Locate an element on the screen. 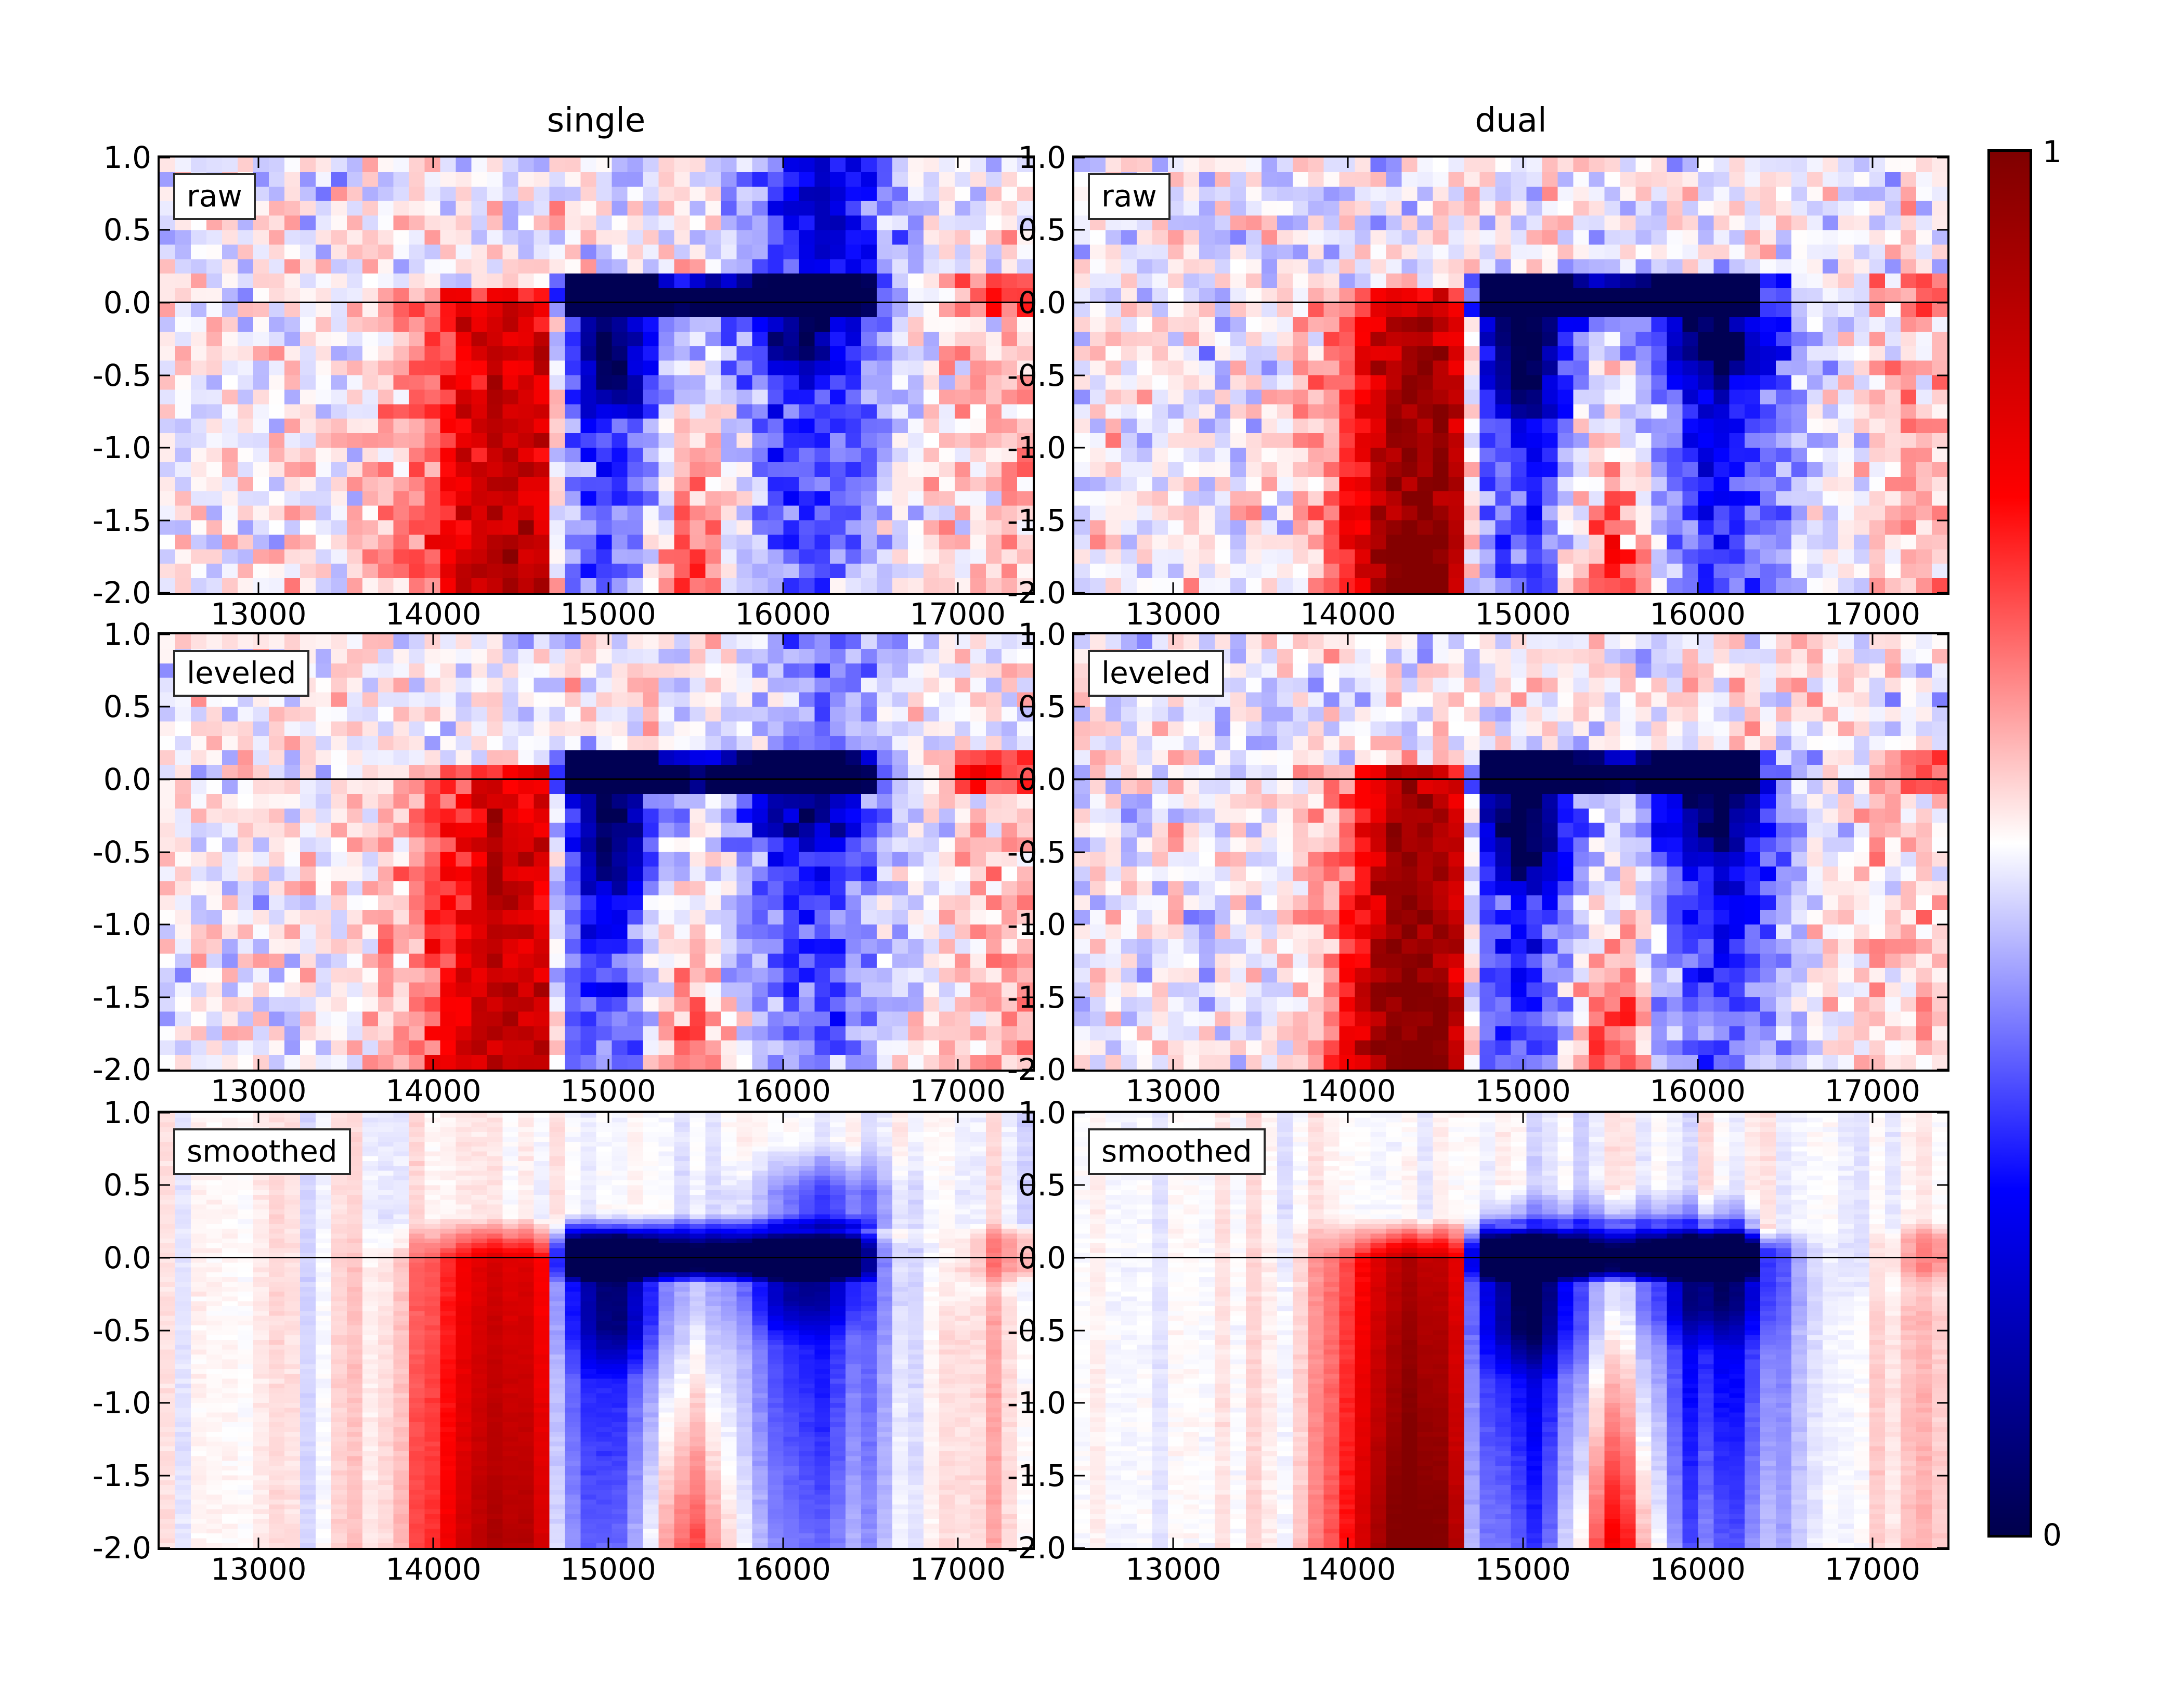 The width and height of the screenshot is (2184, 1706). y-tick-label: -1.0 is located at coordinates (1036, 924).